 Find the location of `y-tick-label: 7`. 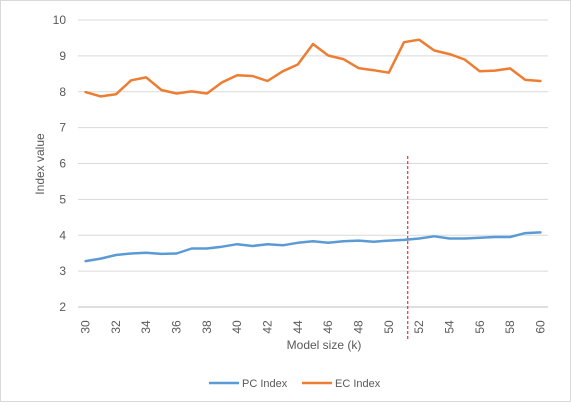

y-tick-label: 7 is located at coordinates (62, 128).